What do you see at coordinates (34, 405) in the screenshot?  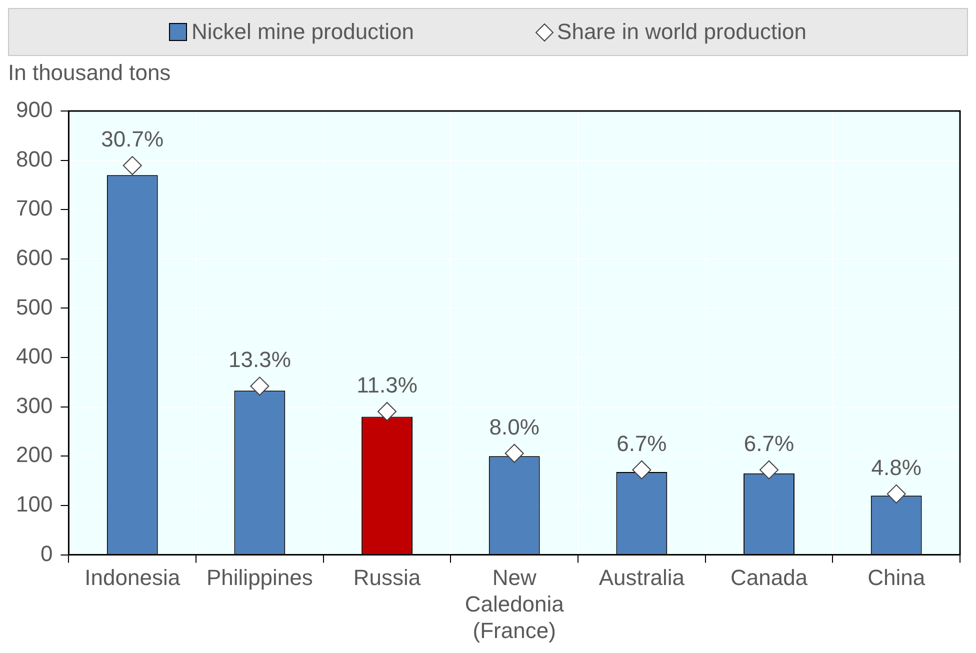 I see `y-tick-label: 300` at bounding box center [34, 405].